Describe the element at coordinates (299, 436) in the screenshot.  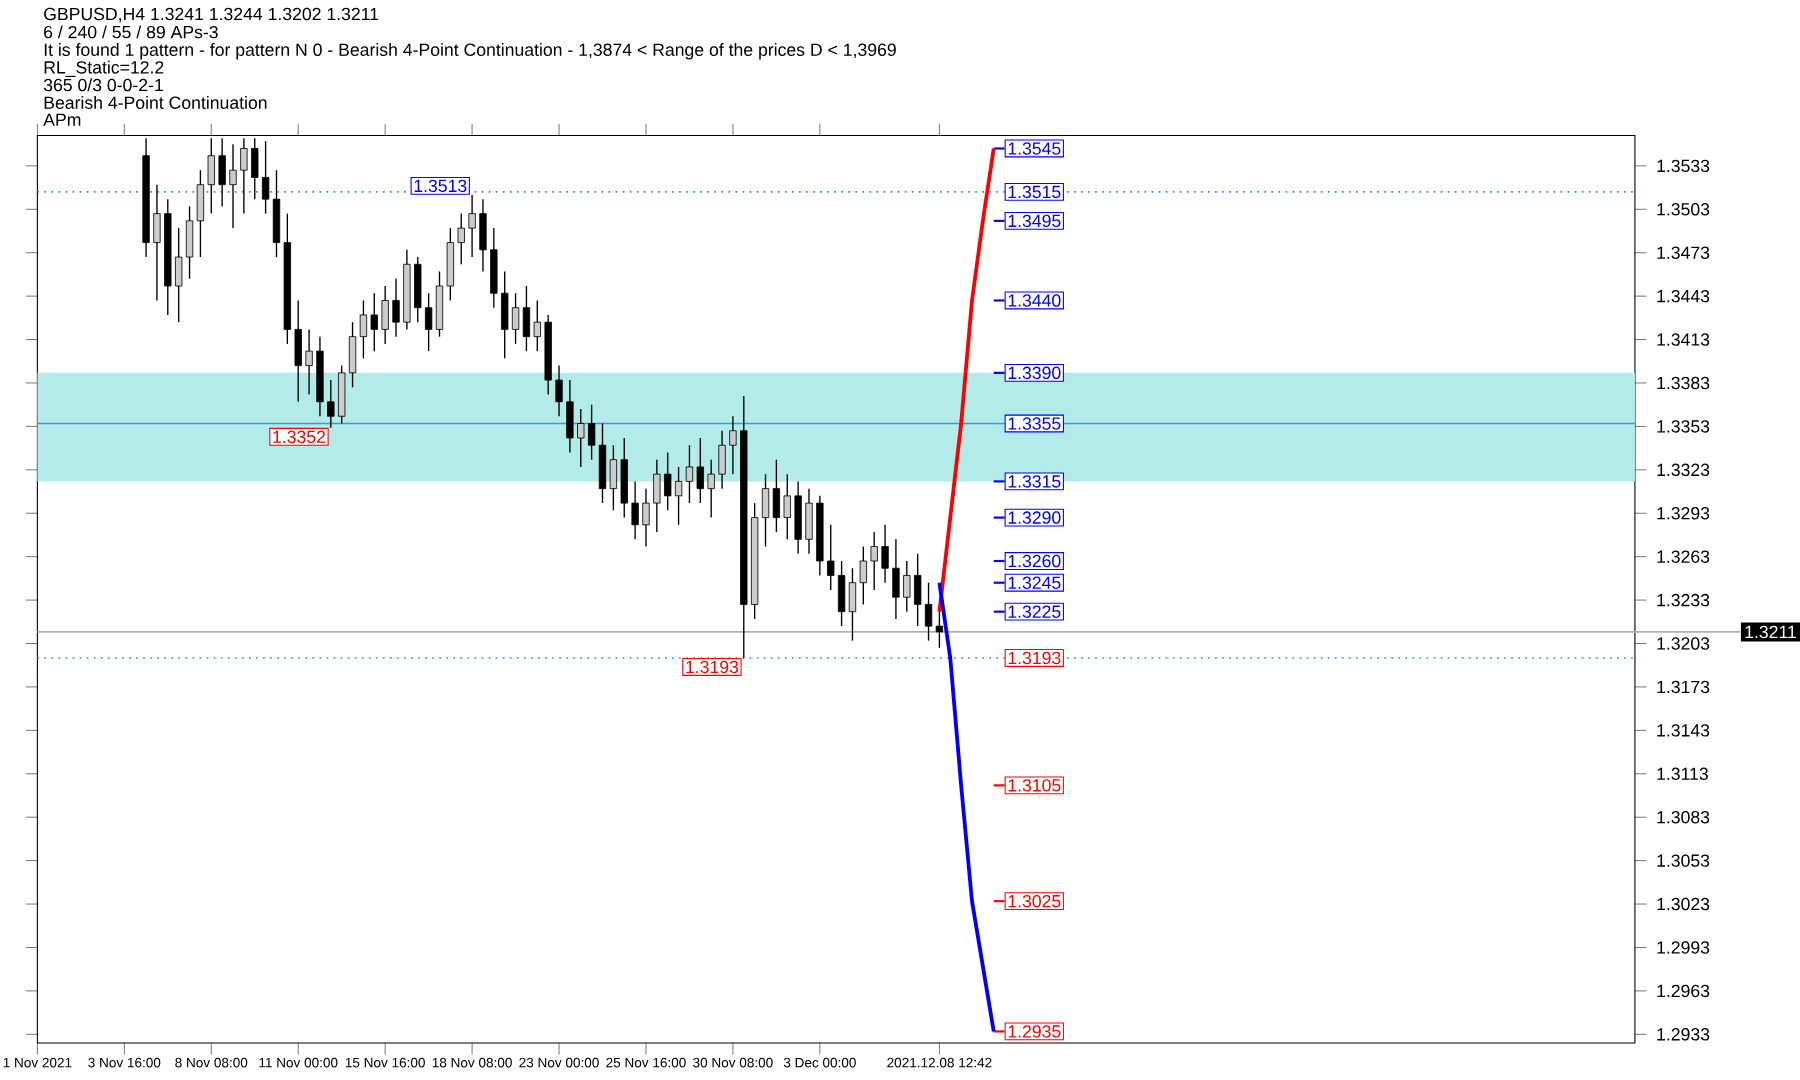
I see `annotation: 1.3352` at that location.